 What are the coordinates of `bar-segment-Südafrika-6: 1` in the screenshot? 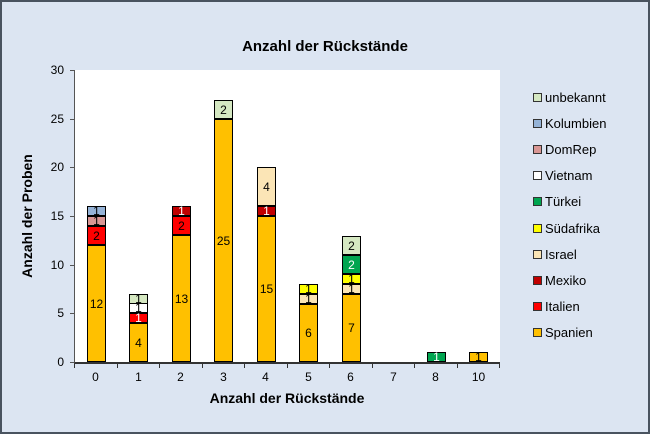 It's located at (351, 279).